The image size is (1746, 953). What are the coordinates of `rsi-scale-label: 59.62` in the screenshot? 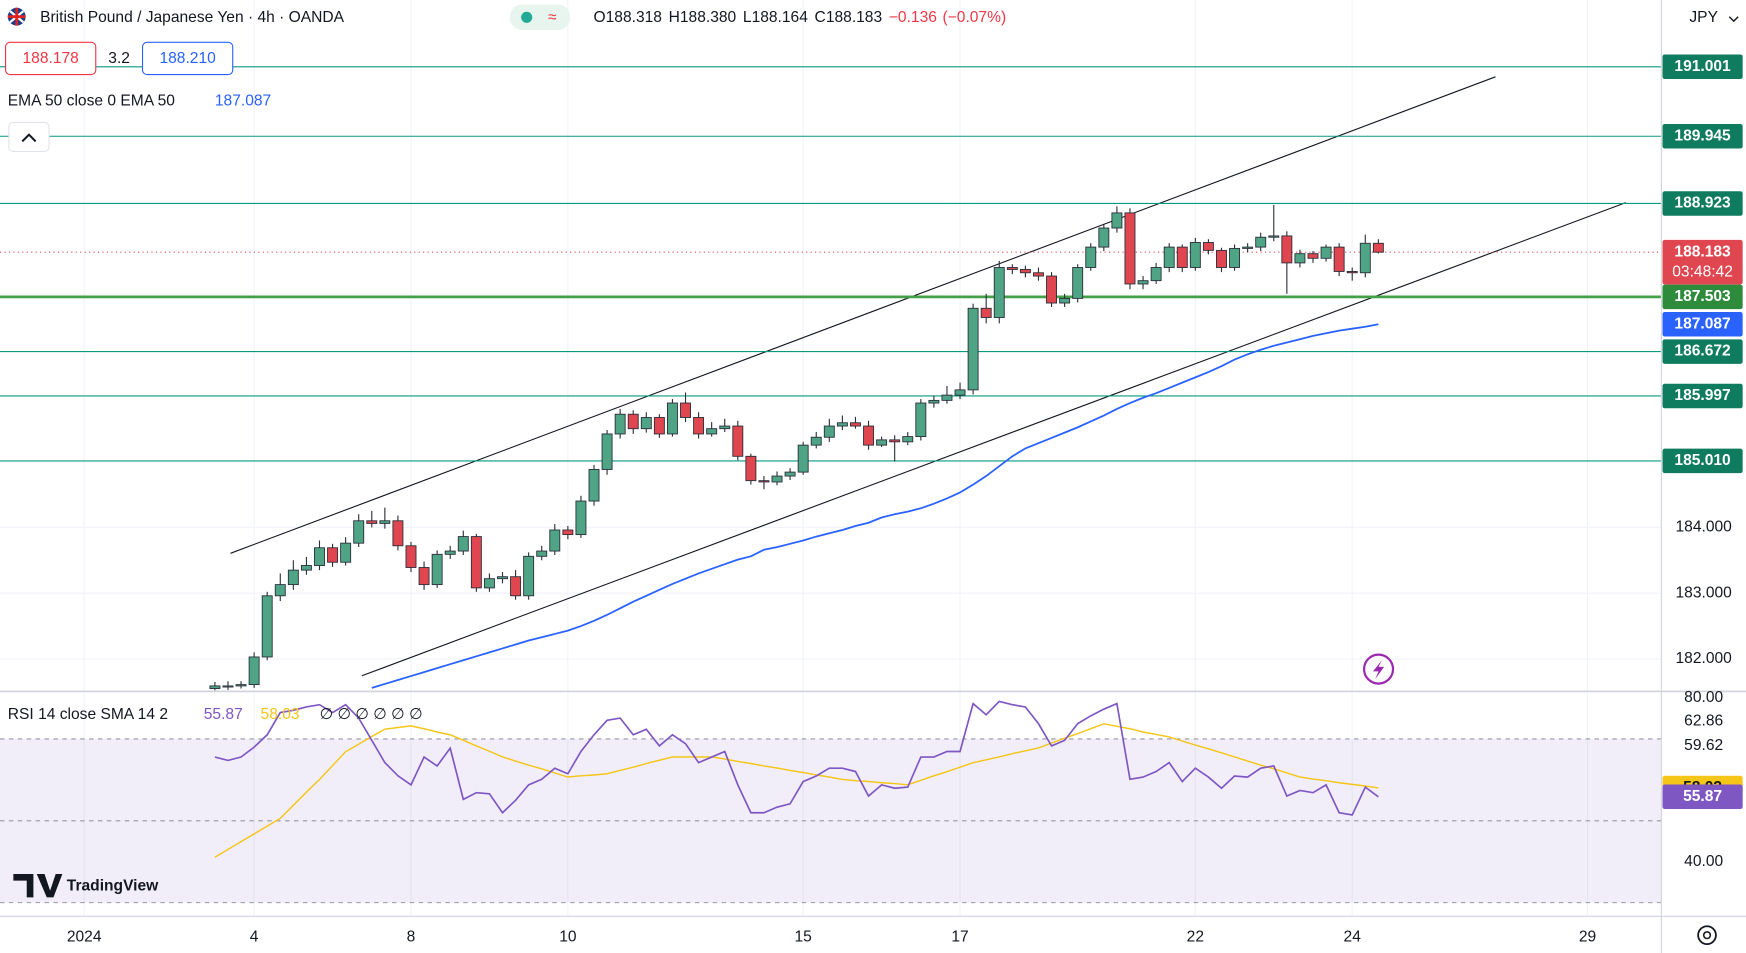 It's located at (1703, 745).